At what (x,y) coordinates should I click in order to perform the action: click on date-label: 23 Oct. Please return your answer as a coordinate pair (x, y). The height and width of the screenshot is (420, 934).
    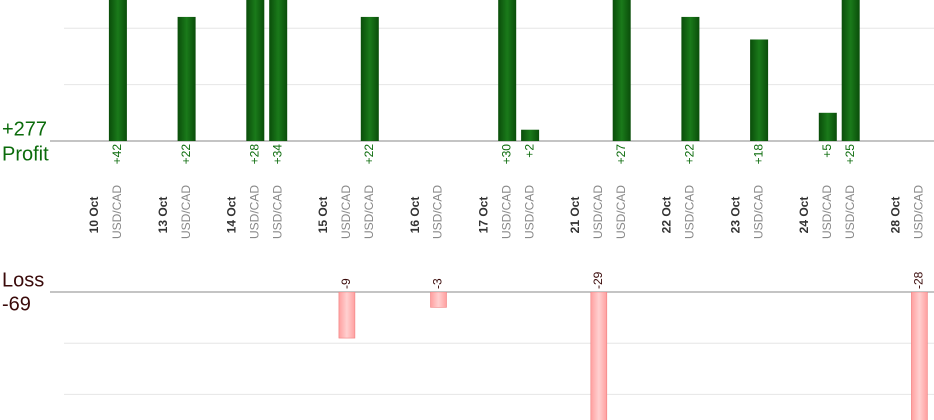
    Looking at the image, I should click on (735, 215).